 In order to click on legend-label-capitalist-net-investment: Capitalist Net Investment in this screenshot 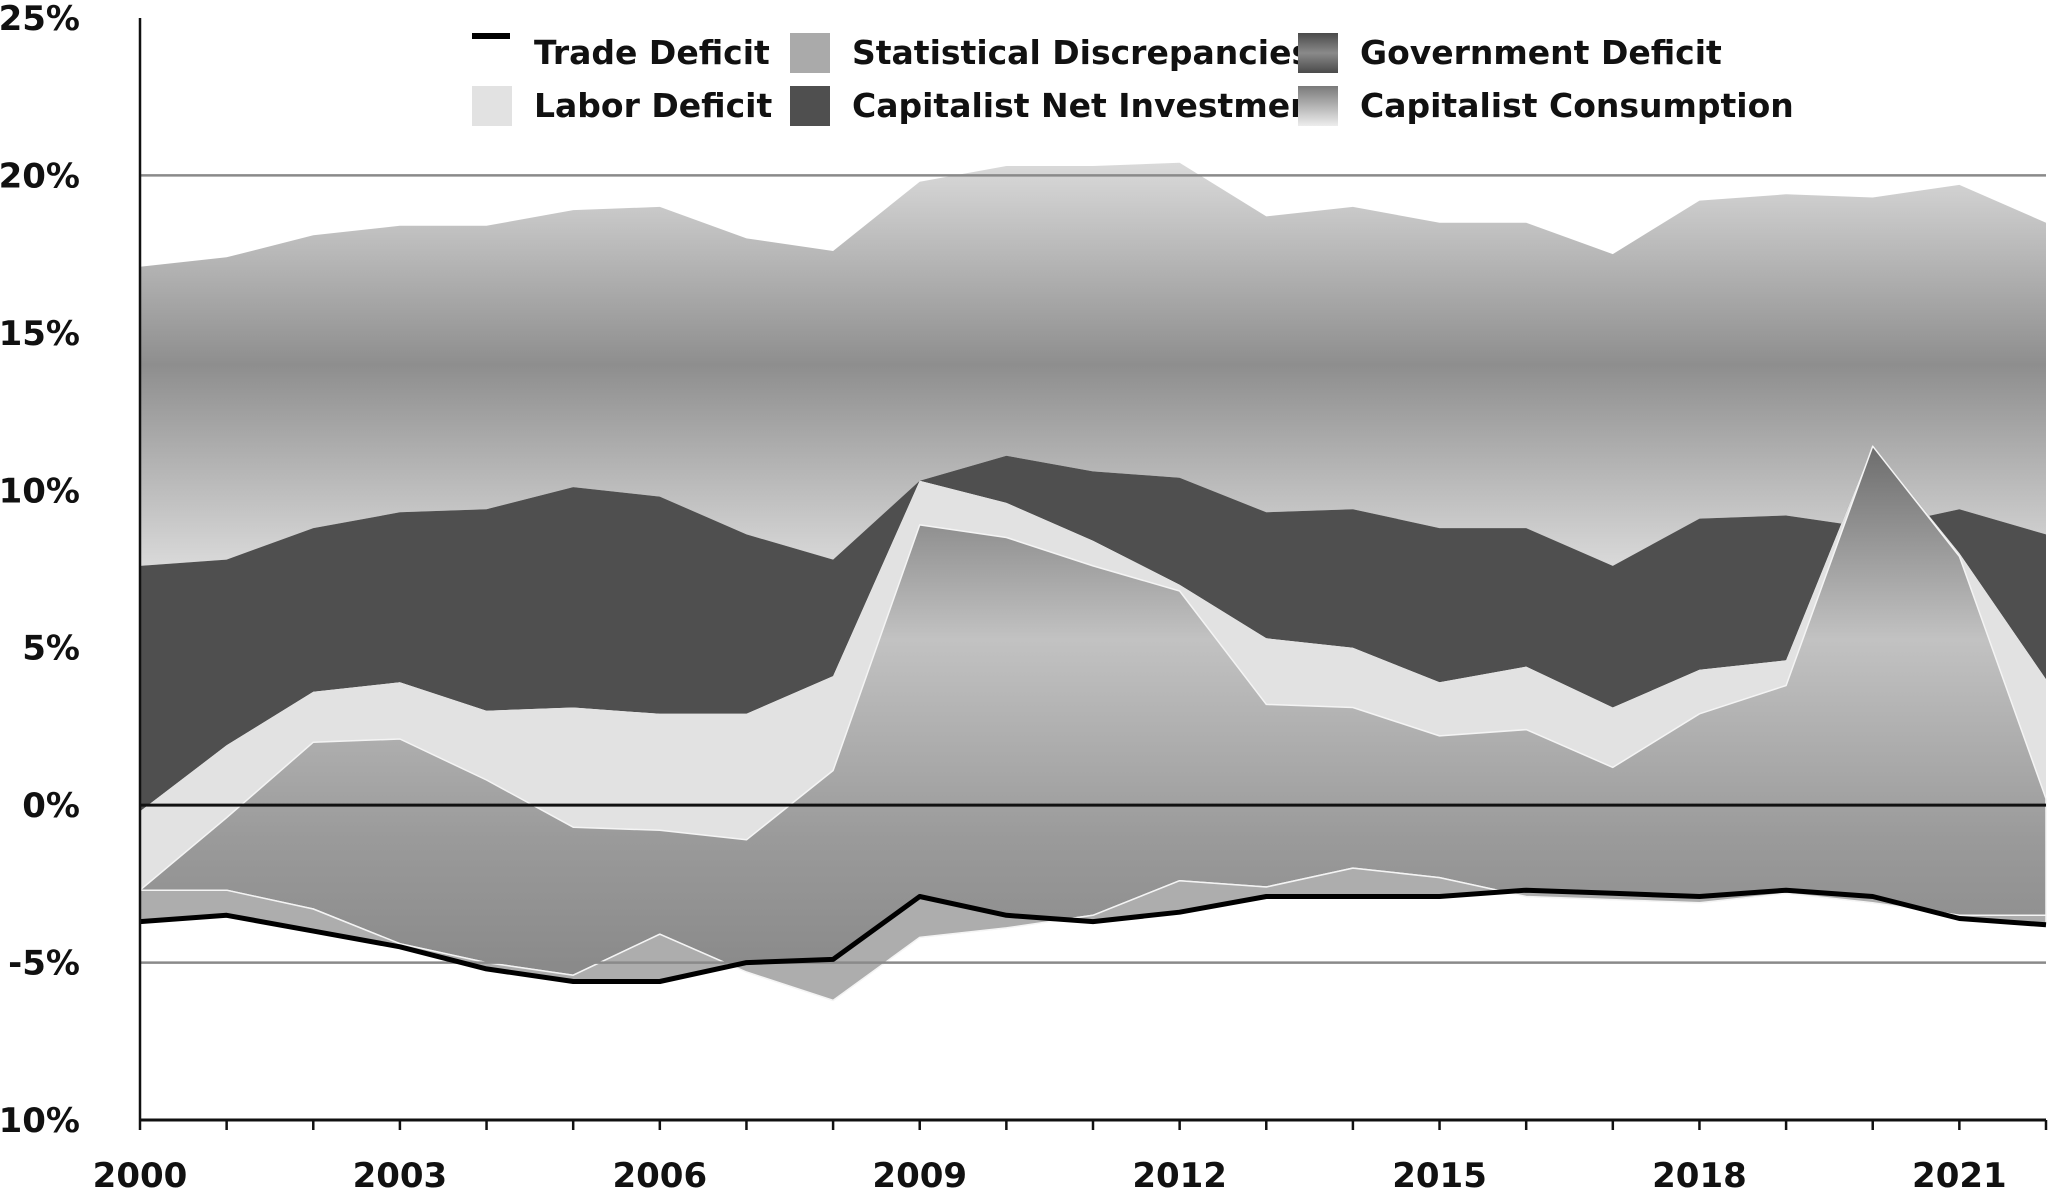, I will do `click(1091, 105)`.